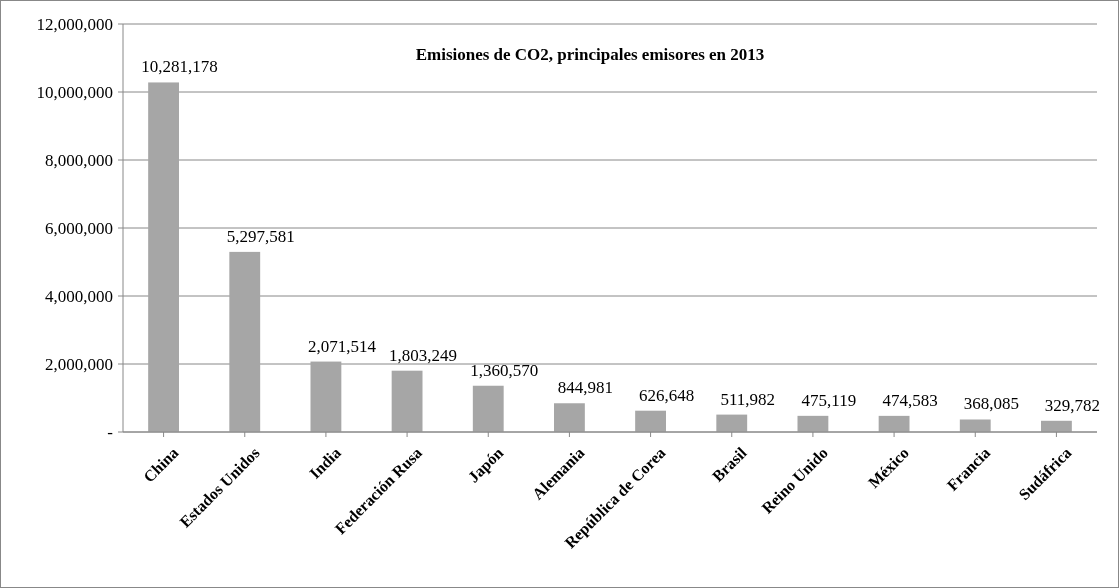  I want to click on data-label: 626,648, so click(666, 395).